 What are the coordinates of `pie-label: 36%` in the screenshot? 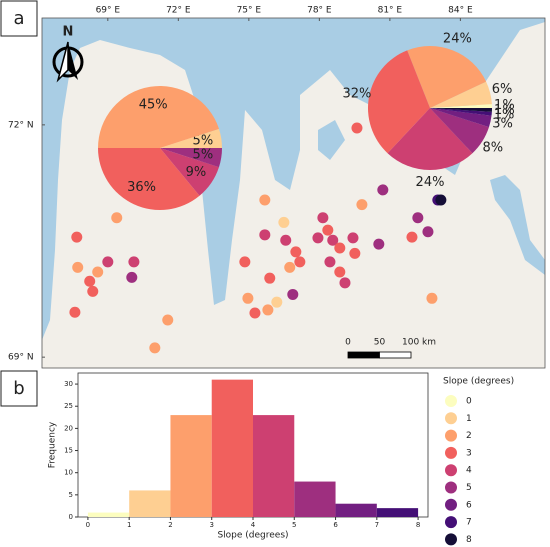 It's located at (141, 187).